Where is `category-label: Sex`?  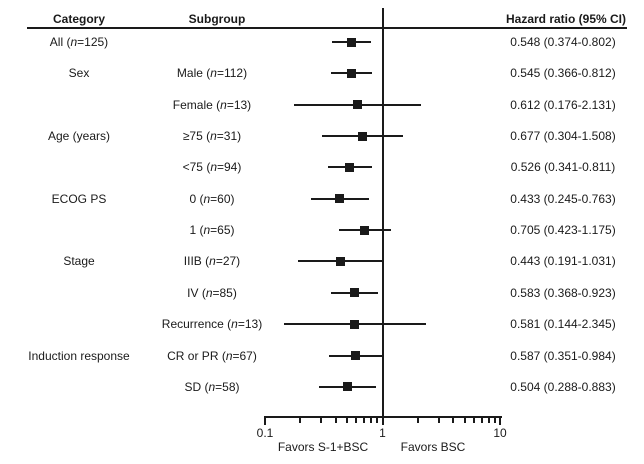
category-label: Sex is located at coordinates (79, 73).